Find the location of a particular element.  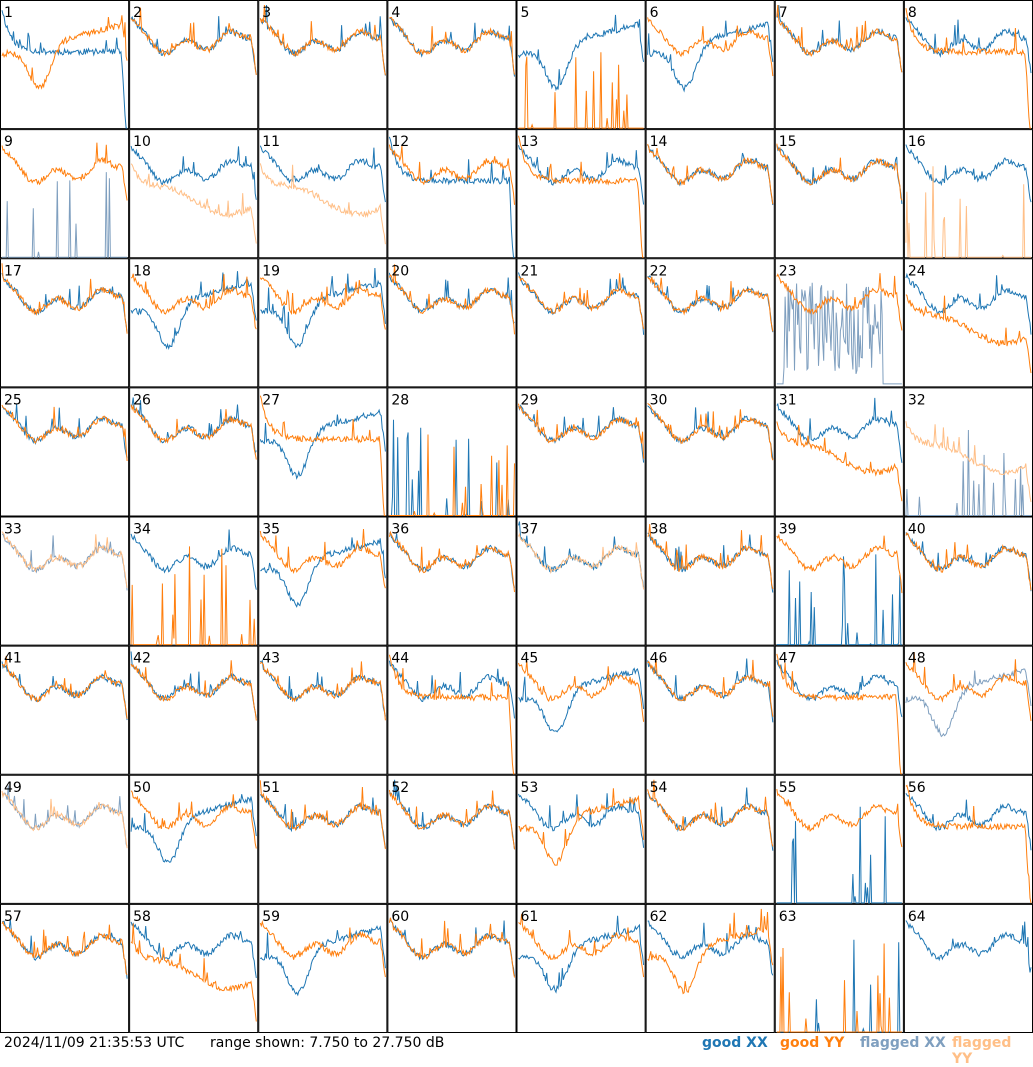

panel-label: 21 is located at coordinates (530, 271).